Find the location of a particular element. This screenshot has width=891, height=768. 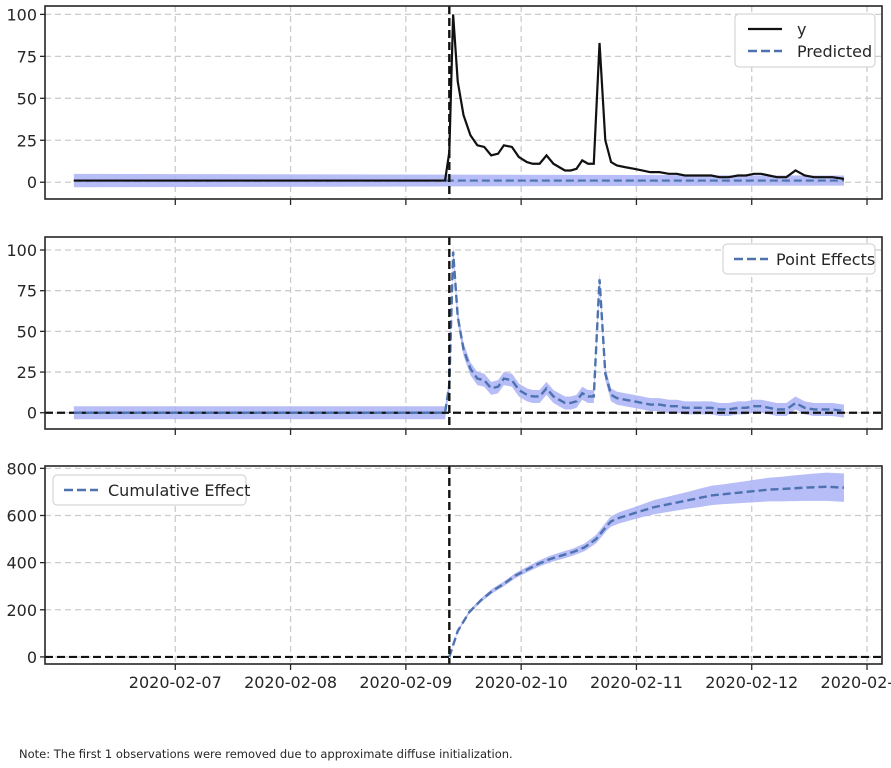

legend: y Predicted is located at coordinates (805, 40).